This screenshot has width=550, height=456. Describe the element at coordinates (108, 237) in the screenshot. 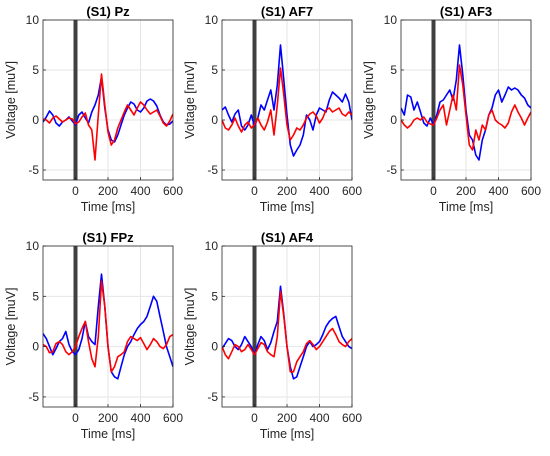

I see `subplot-title: (S1) FPz` at that location.